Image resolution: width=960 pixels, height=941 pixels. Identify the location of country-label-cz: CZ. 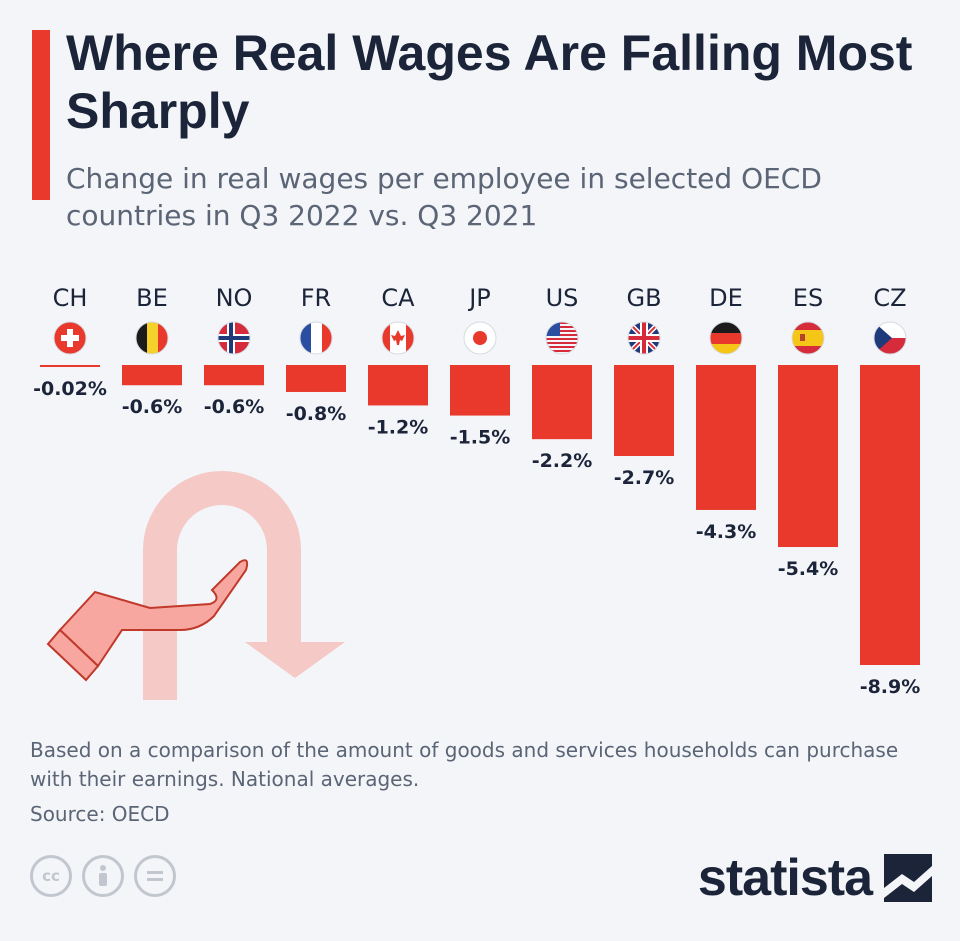
(889, 298).